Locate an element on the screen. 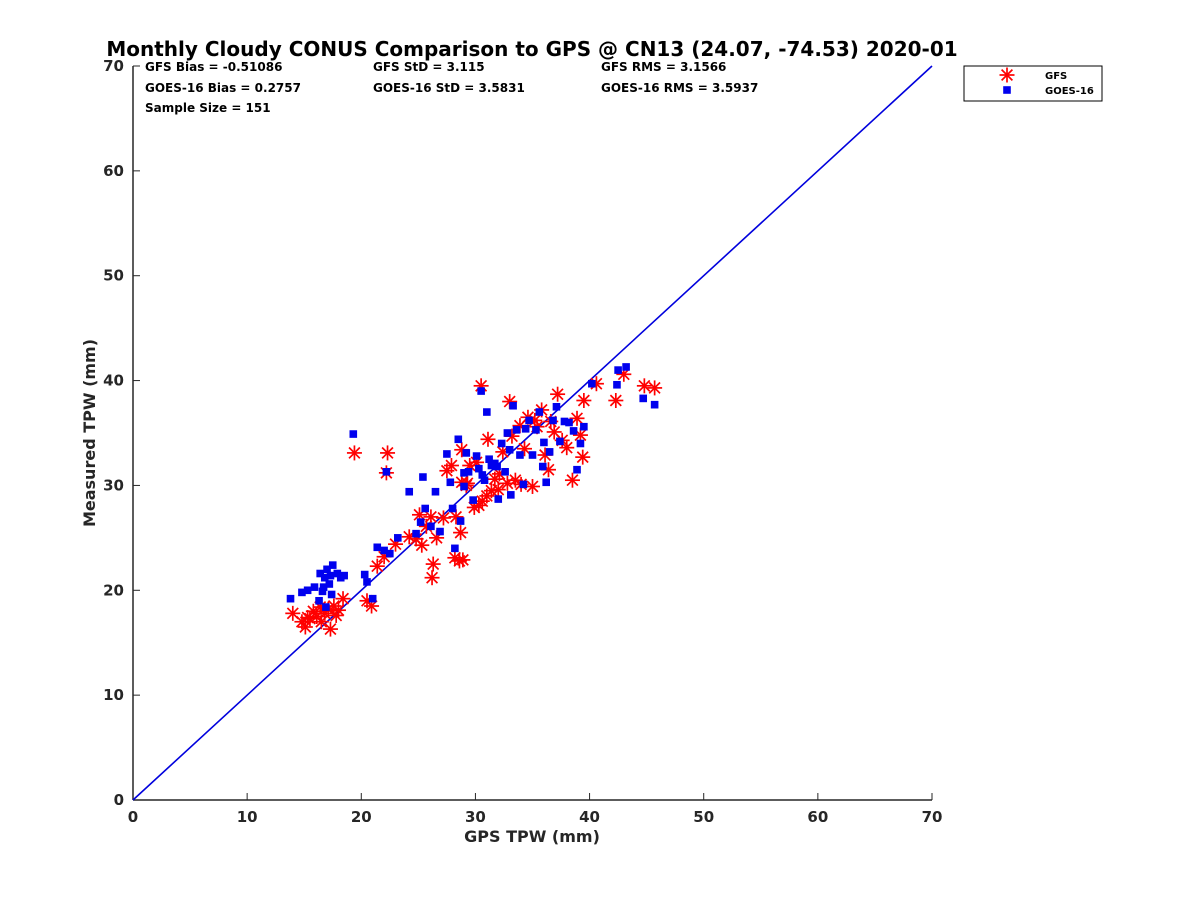  series-gfs is located at coordinates (474, 501).